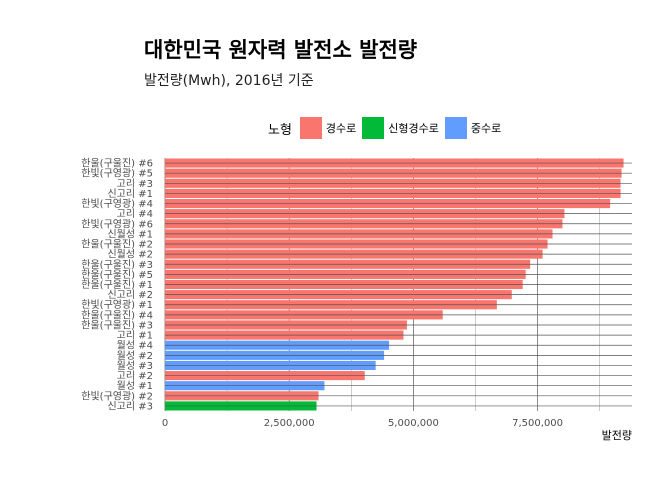  What do you see at coordinates (135, 214) in the screenshot?
I see `y-tick-label: 고리 #4` at bounding box center [135, 214].